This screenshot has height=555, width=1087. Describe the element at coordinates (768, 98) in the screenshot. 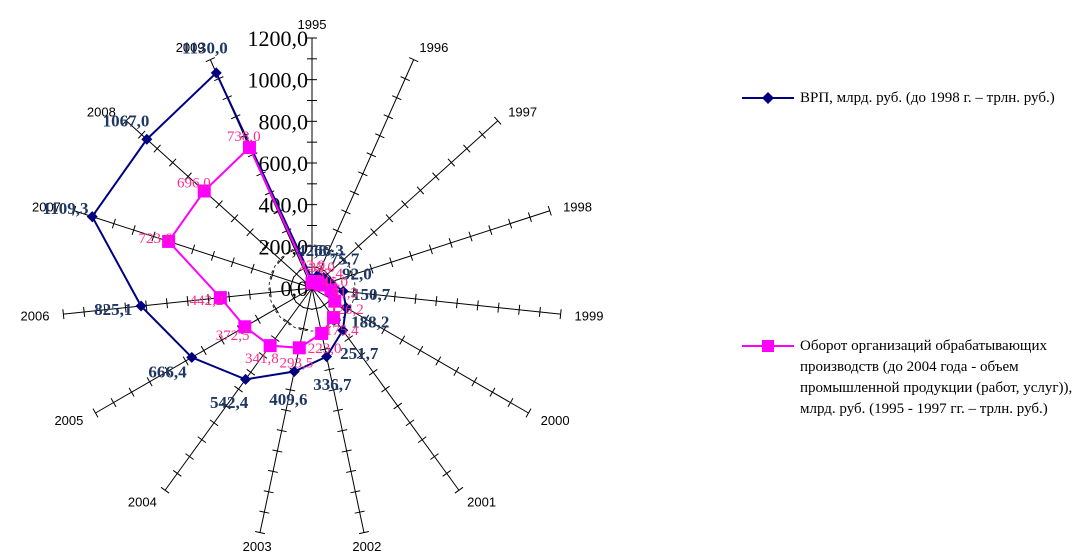

I see `legend-swatch-diamond-icon` at that location.